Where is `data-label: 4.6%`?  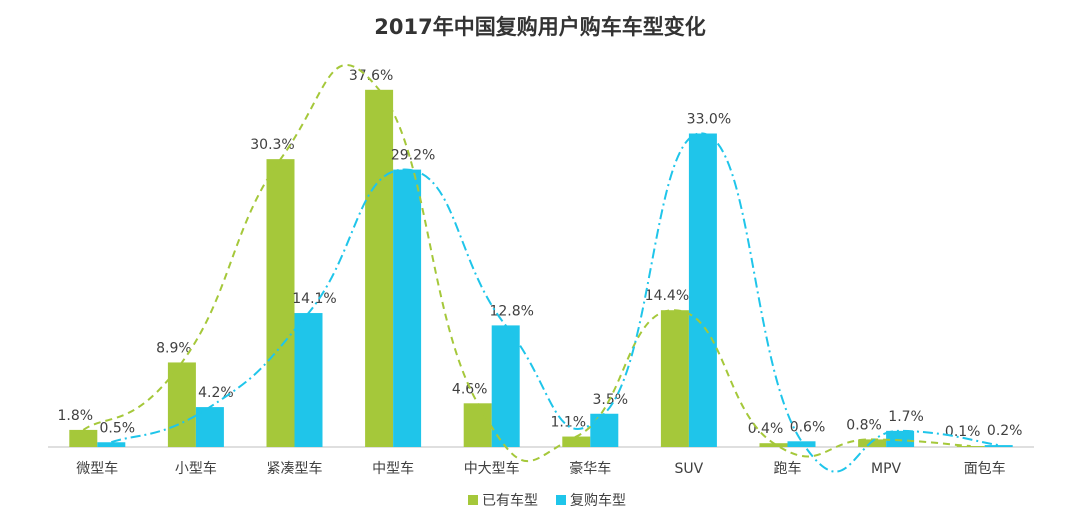 data-label: 4.6% is located at coordinates (470, 389).